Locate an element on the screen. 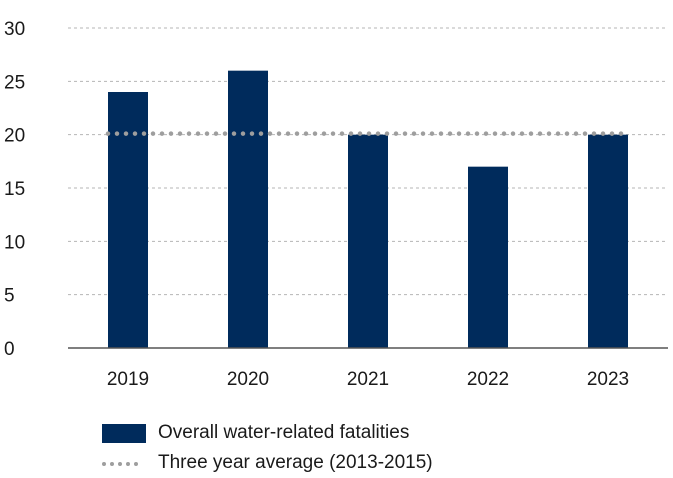 Image resolution: width=673 pixels, height=478 pixels. legend-item-bars: Overall water-related fatalities is located at coordinates (267, 433).